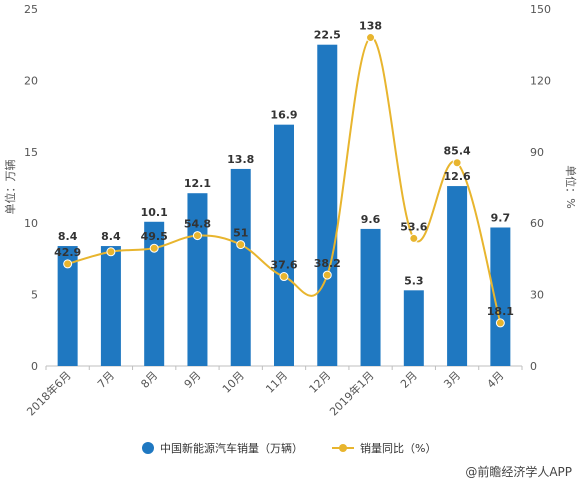 The width and height of the screenshot is (582, 484). Describe the element at coordinates (31, 152) in the screenshot. I see `y-tick-label: 15` at that location.